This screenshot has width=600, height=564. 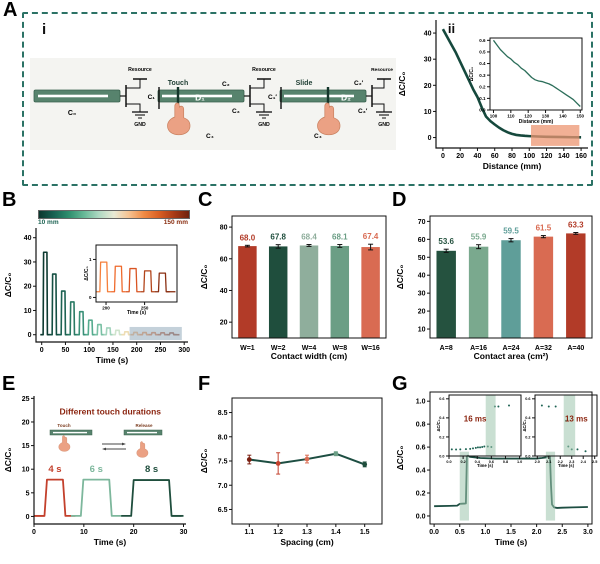 I want to click on mini-touch-label: Touch, so click(x=63, y=425).